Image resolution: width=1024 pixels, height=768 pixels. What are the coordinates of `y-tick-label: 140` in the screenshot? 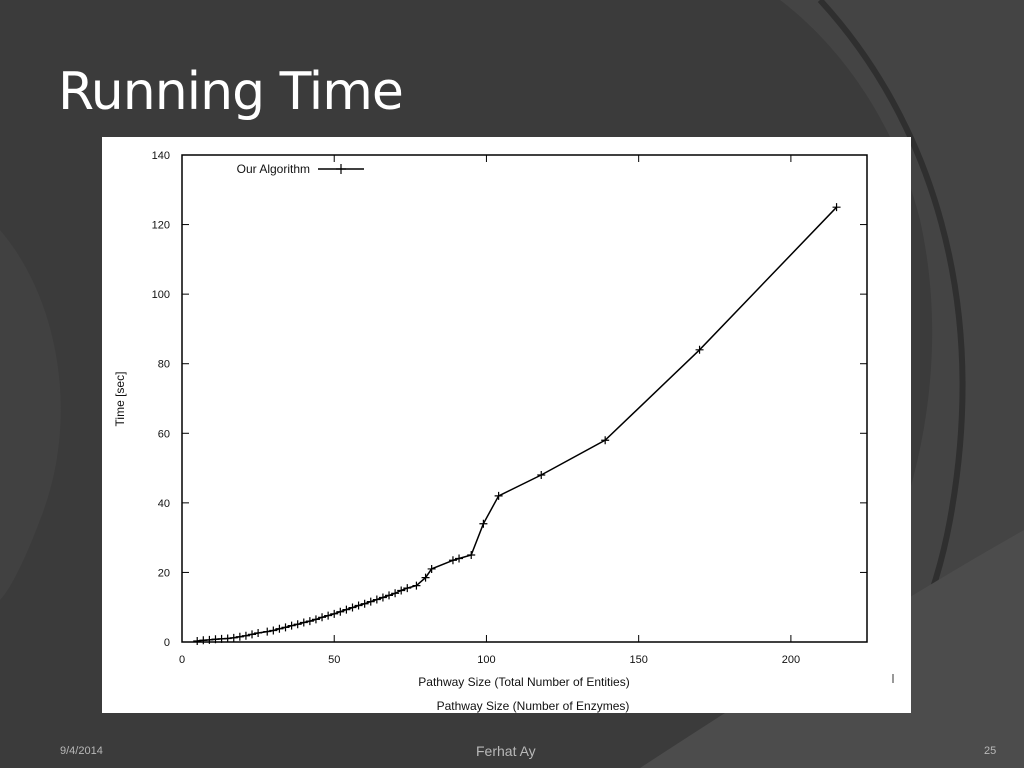 It's located at (161, 156).